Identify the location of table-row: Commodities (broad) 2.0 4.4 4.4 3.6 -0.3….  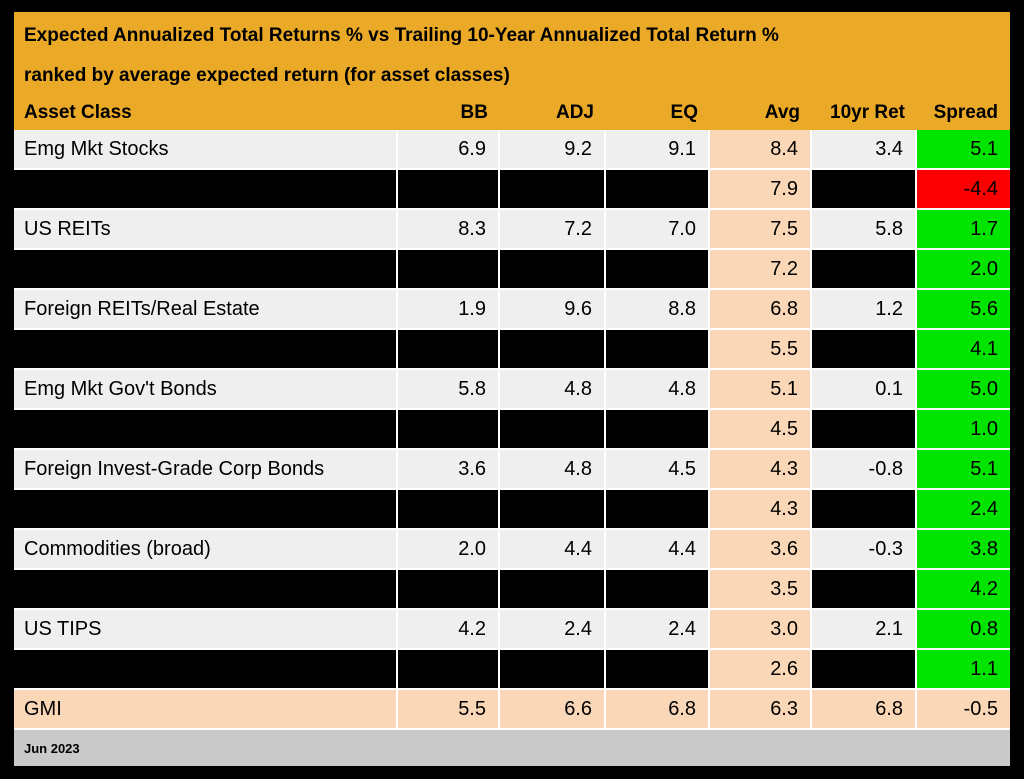
(512, 550).